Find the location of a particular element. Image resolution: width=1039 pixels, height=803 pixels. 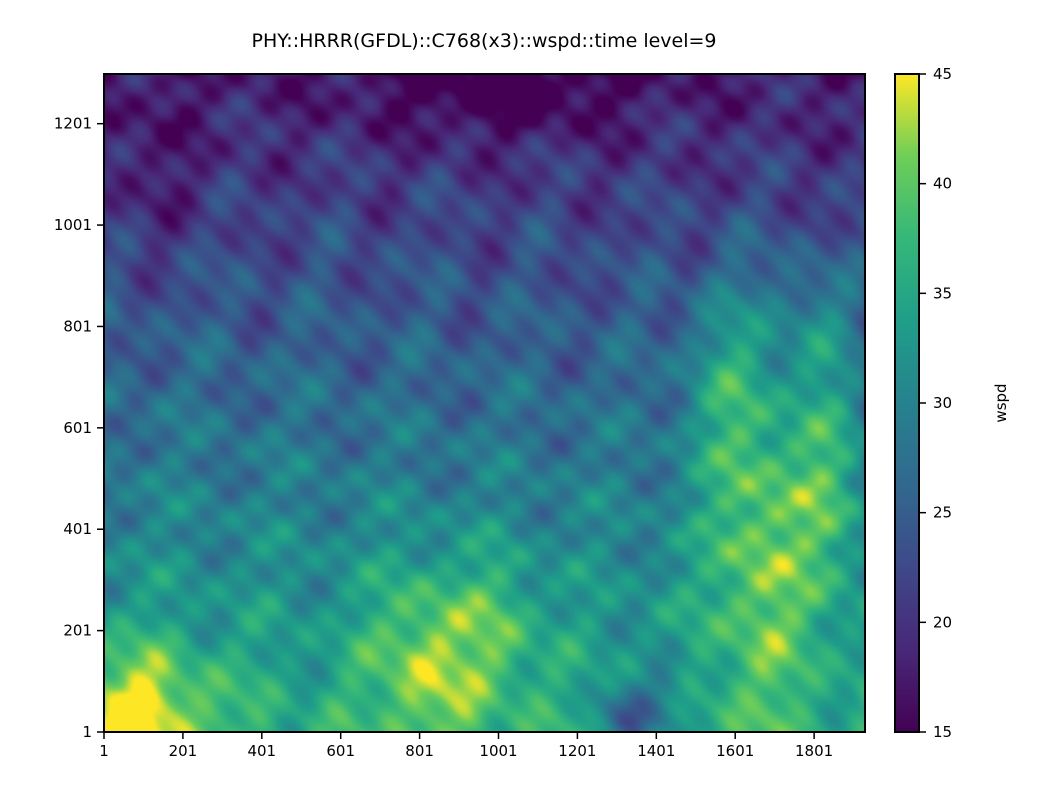

y-tick-label: 201 is located at coordinates (77, 631).